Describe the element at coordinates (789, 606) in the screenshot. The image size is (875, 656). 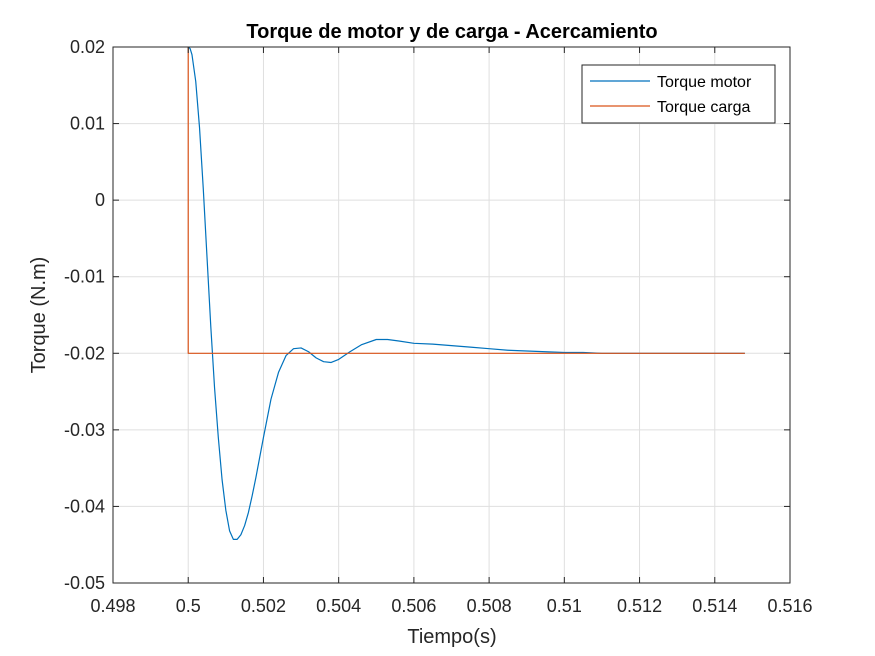
I see `x-tick-label: 0.516` at that location.